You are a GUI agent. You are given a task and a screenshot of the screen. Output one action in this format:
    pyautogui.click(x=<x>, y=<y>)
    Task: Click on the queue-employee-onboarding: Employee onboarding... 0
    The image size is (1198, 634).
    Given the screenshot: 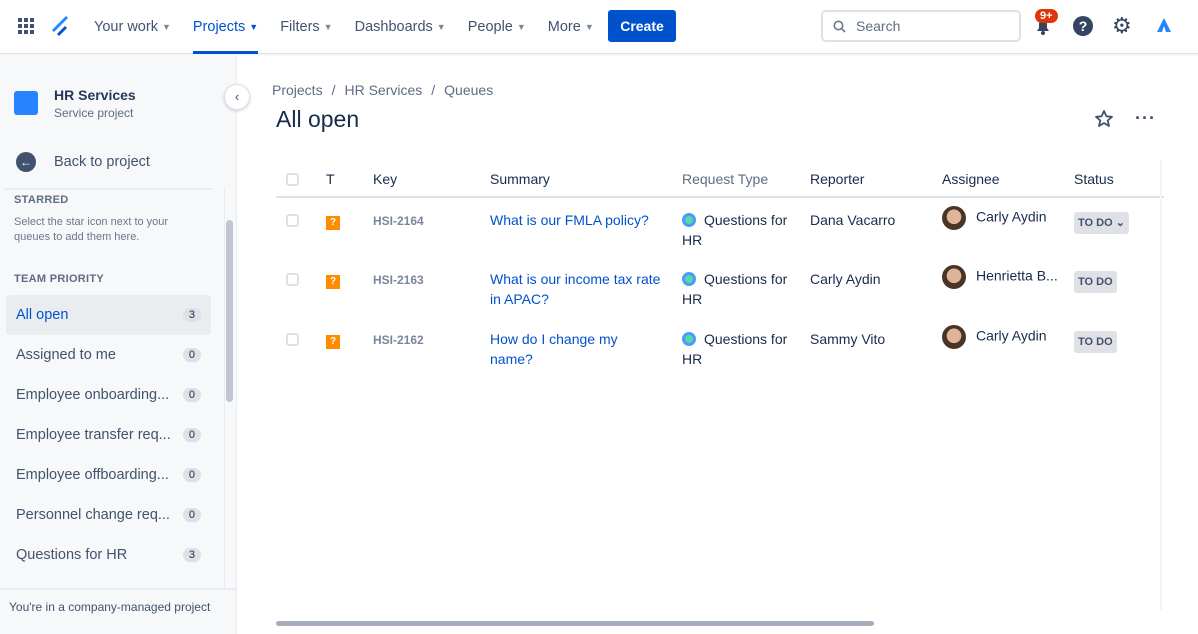 What is the action you would take?
    pyautogui.click(x=108, y=395)
    